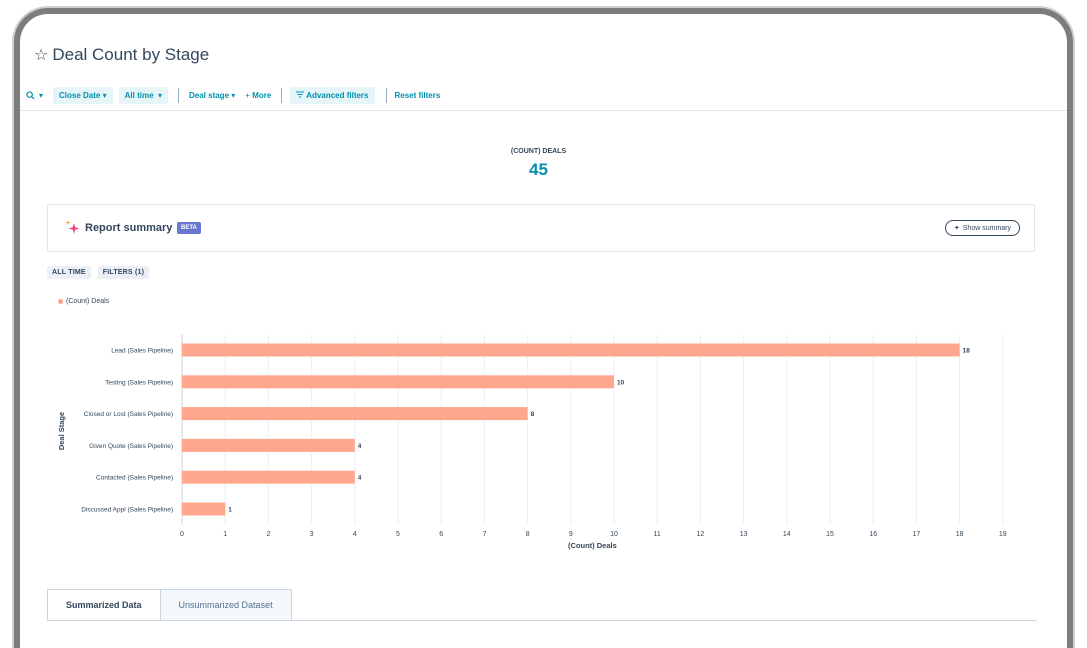 The width and height of the screenshot is (1087, 648). What do you see at coordinates (312, 534) in the screenshot?
I see `x-tick-label: 3` at bounding box center [312, 534].